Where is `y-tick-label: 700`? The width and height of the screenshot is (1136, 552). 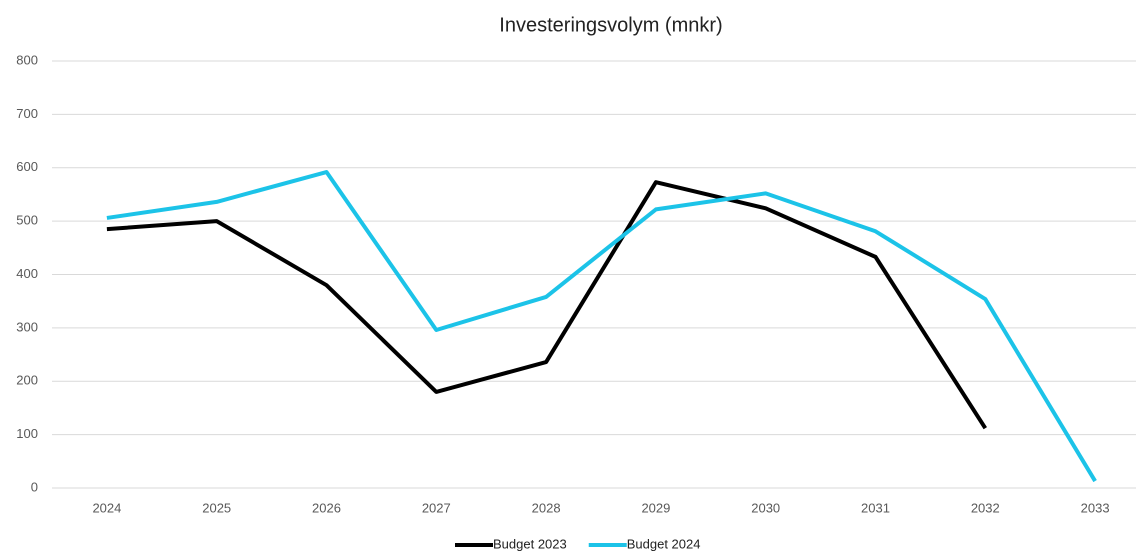 y-tick-label: 700 is located at coordinates (27, 113).